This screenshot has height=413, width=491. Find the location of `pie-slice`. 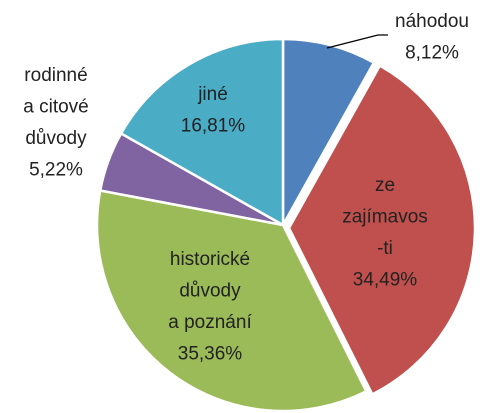

pie-slice is located at coordinates (328, 133).